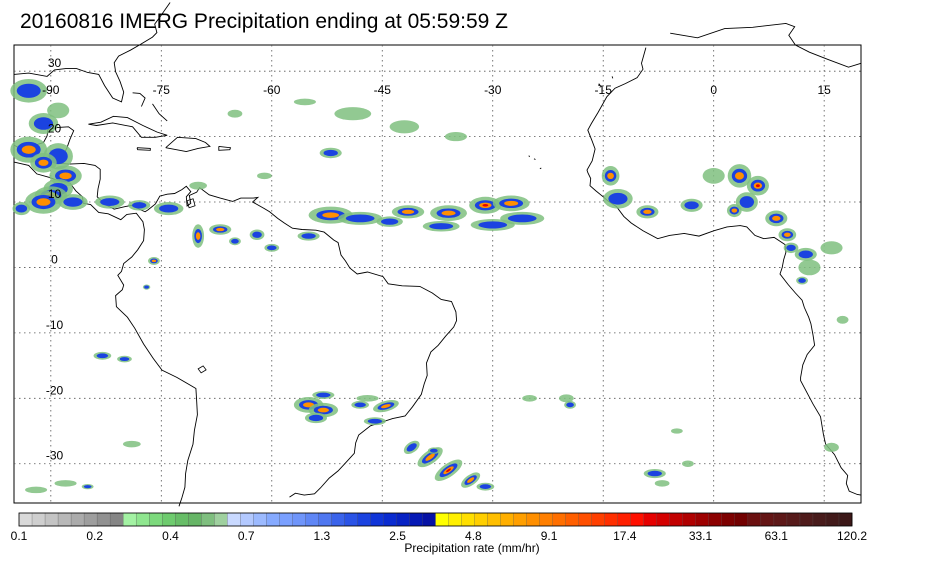 This screenshot has height=571, width=944. What do you see at coordinates (701, 536) in the screenshot?
I see `colorbar-tick: 33.1` at bounding box center [701, 536].